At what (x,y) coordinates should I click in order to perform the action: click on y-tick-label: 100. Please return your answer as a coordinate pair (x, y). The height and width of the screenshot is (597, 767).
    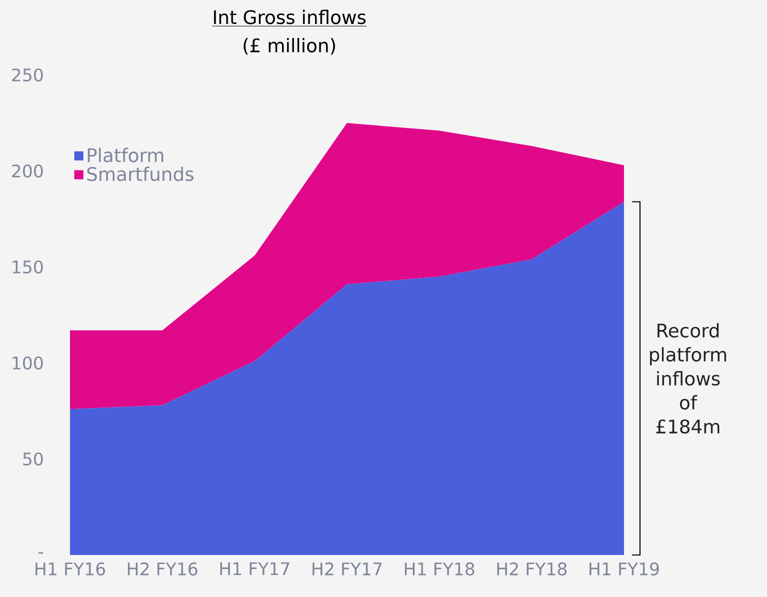
    Looking at the image, I should click on (27, 363).